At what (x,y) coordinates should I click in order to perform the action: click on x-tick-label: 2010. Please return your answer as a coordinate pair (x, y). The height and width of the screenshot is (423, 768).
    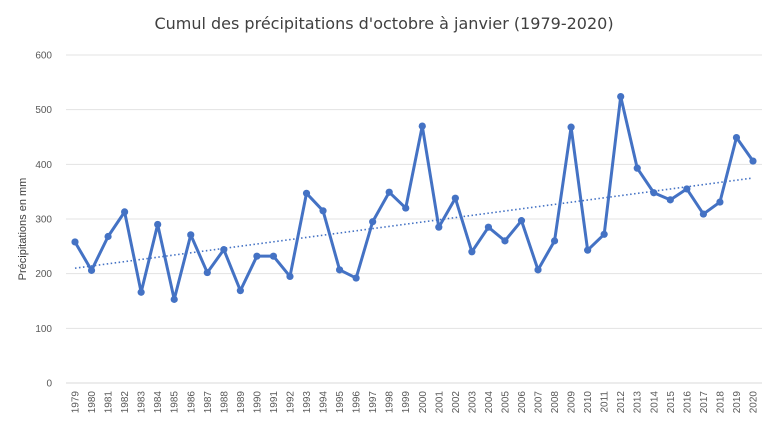
    Looking at the image, I should click on (588, 402).